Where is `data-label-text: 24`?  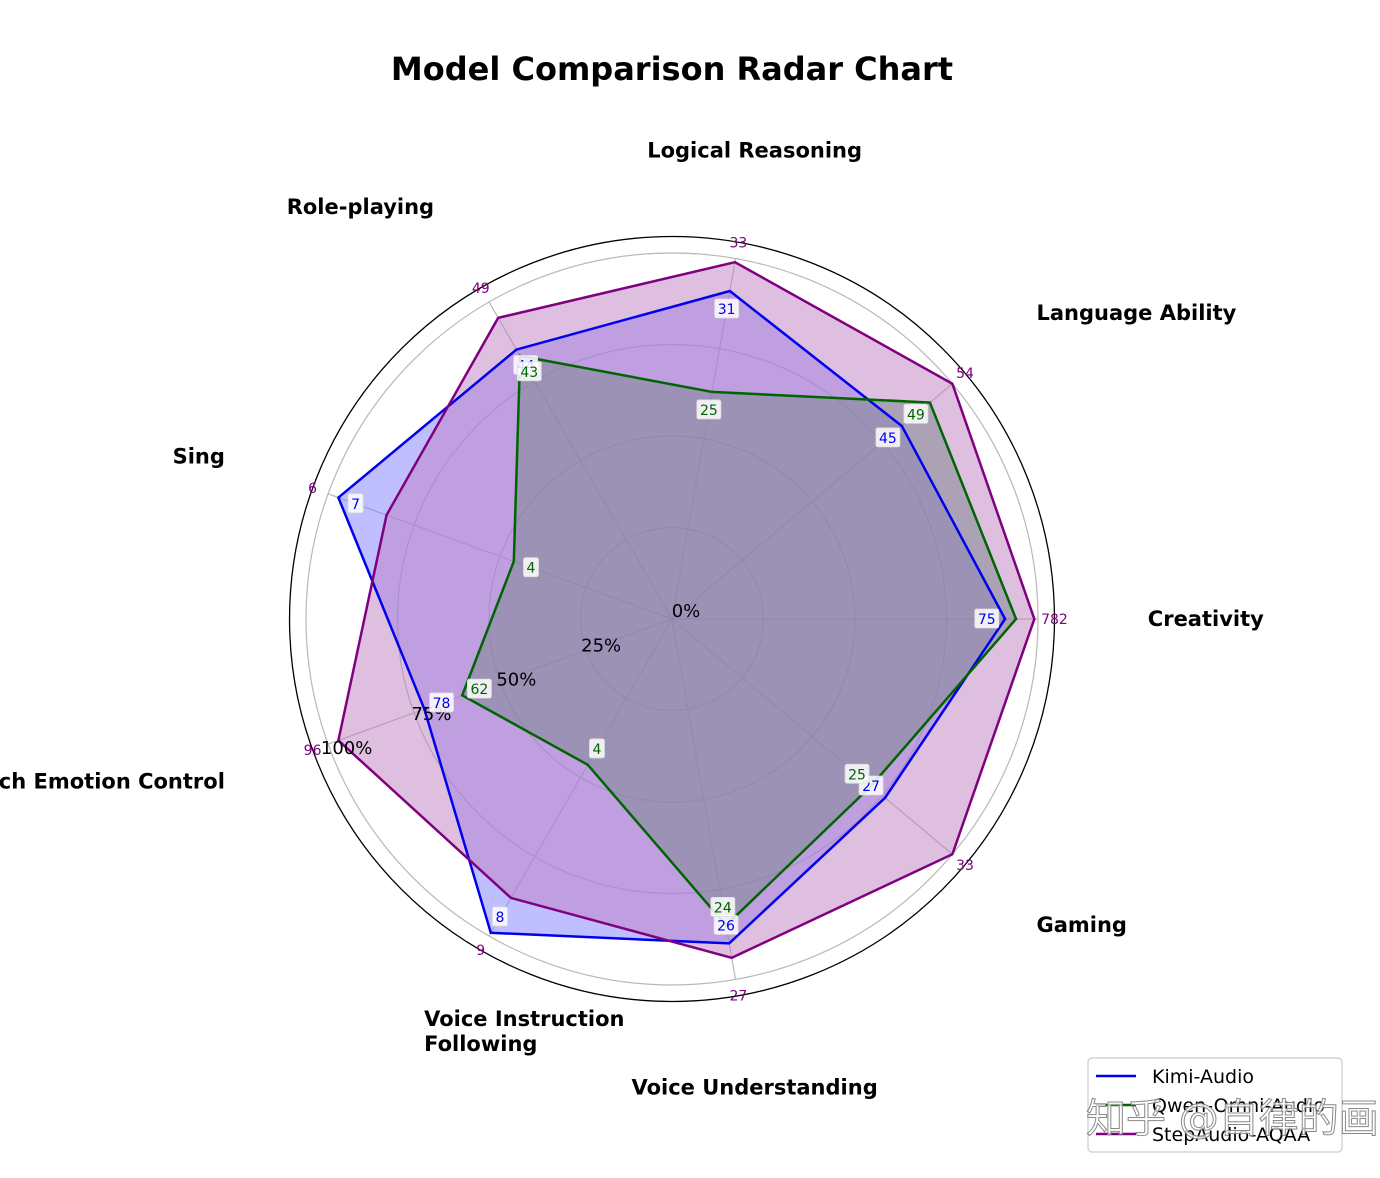 data-label-text: 24 is located at coordinates (723, 908).